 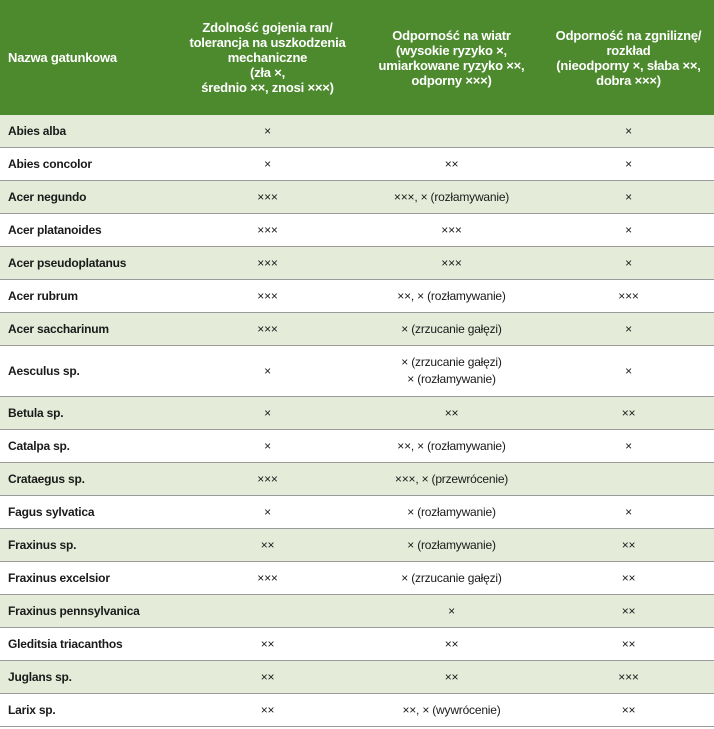 What do you see at coordinates (628, 50) in the screenshot?
I see `header-line: rozkład` at bounding box center [628, 50].